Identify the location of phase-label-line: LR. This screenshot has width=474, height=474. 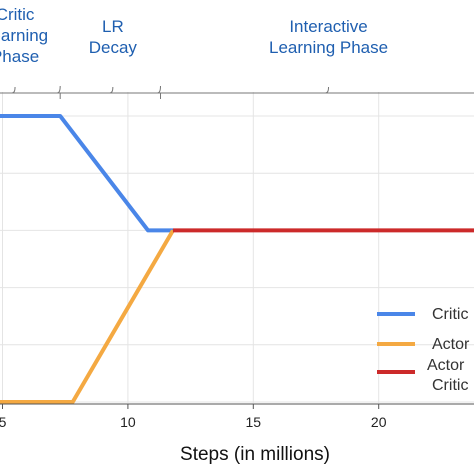
(113, 26).